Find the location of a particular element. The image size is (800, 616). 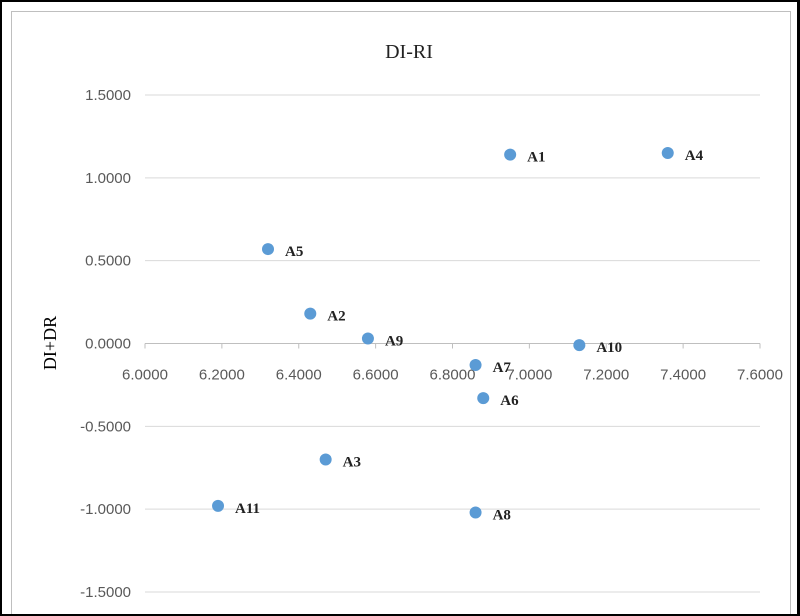

data-point-a10 is located at coordinates (579, 345).